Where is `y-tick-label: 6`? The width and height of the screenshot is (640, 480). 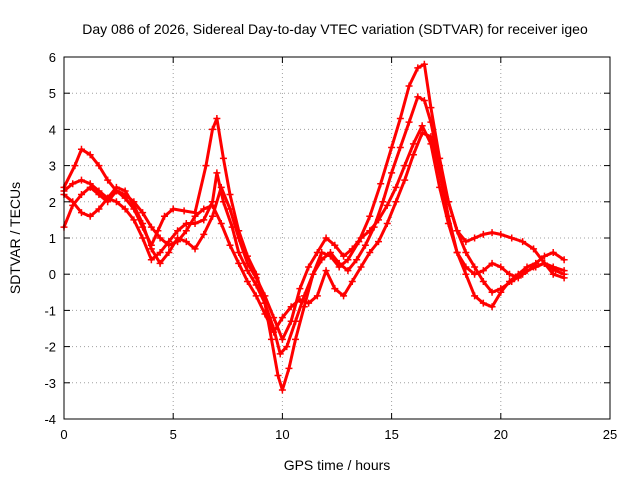 y-tick-label: 6 is located at coordinates (52, 57).